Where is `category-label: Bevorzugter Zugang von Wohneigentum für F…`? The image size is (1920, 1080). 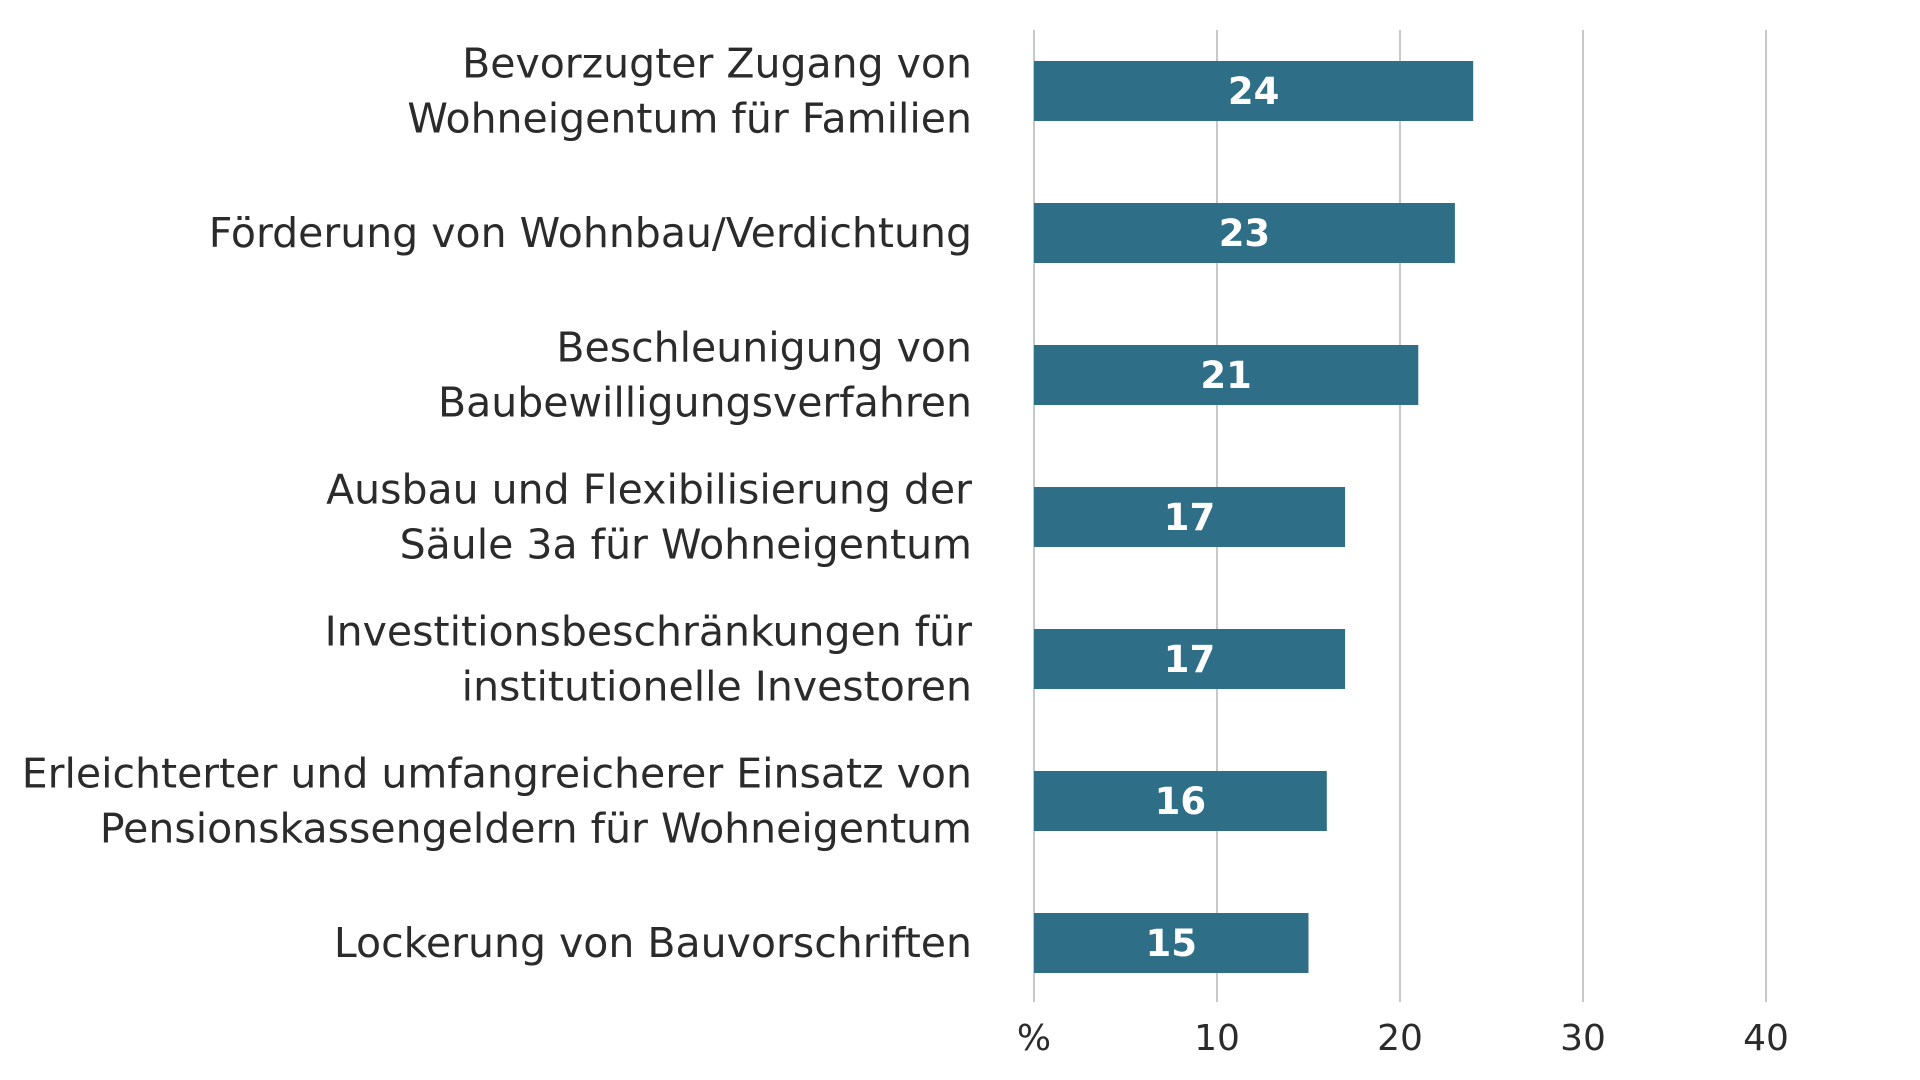 category-label: Bevorzugter Zugang von Wohneigentum für F… is located at coordinates (689, 91).